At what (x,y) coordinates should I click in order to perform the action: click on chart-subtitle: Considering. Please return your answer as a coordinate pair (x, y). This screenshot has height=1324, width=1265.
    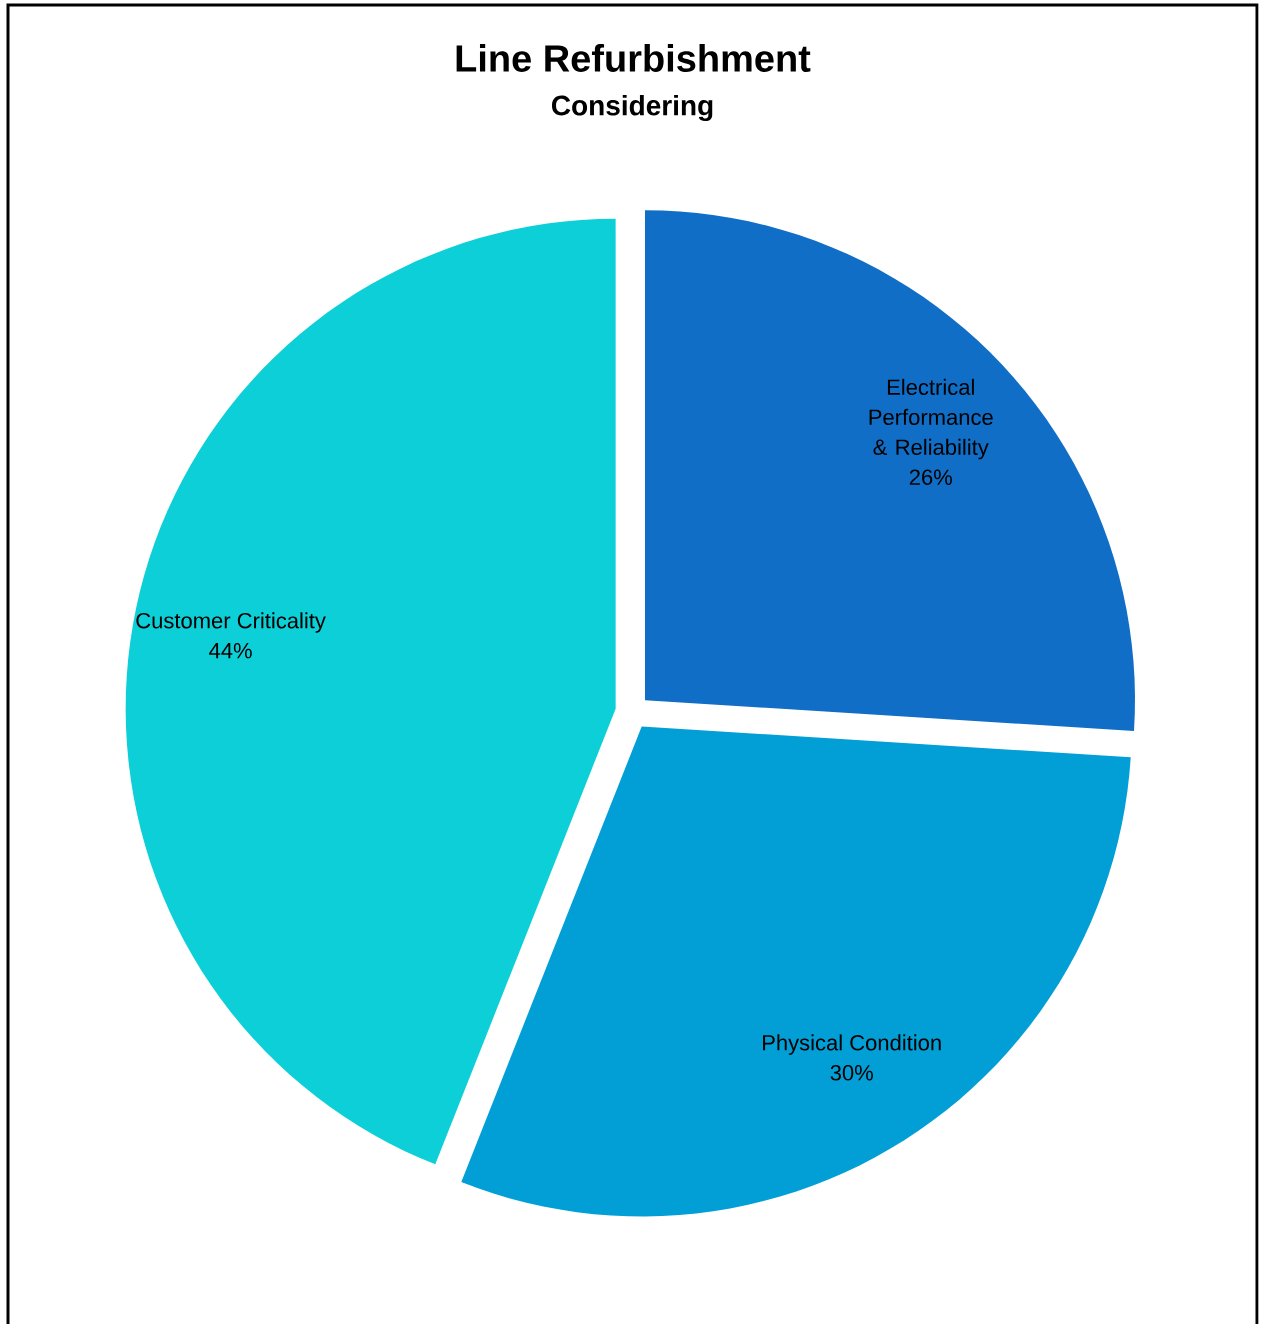
    Looking at the image, I should click on (632, 108).